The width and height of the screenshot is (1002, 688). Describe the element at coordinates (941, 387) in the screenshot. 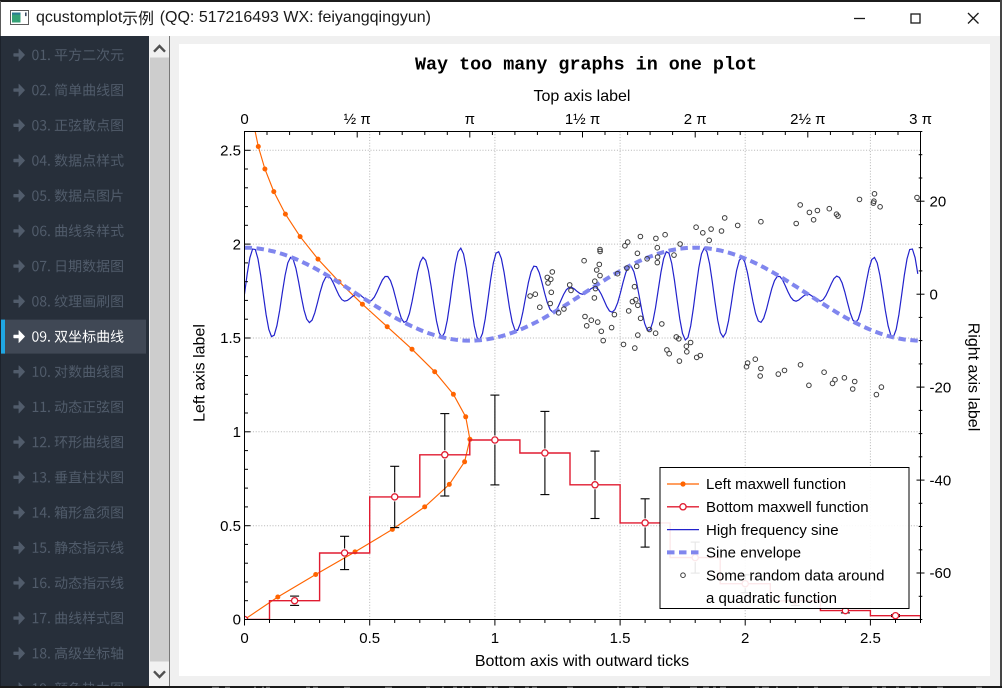

I see `svg-text: -20` at that location.